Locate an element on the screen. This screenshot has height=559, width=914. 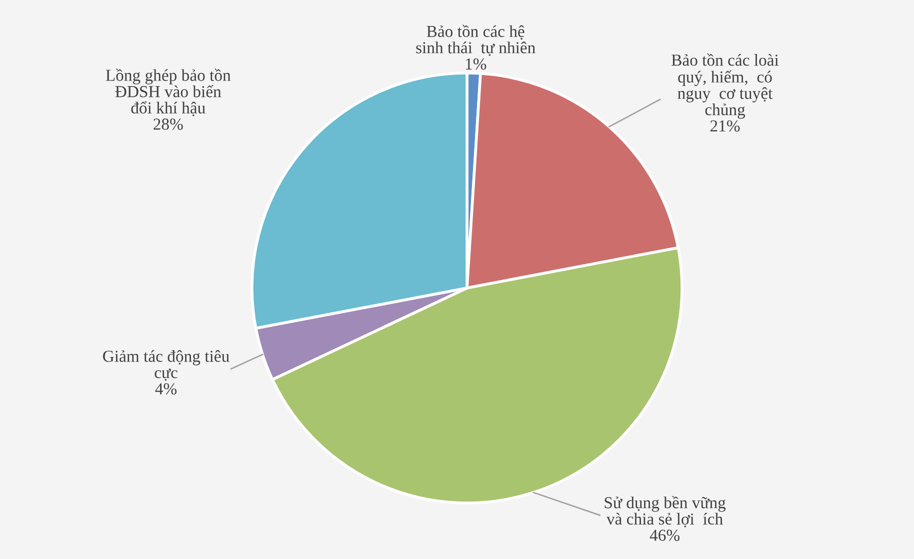
slice-label: Bảo tồn các loài quý, hiếm, có nguy cơ tuyệt chủng is located at coordinates (725, 86).